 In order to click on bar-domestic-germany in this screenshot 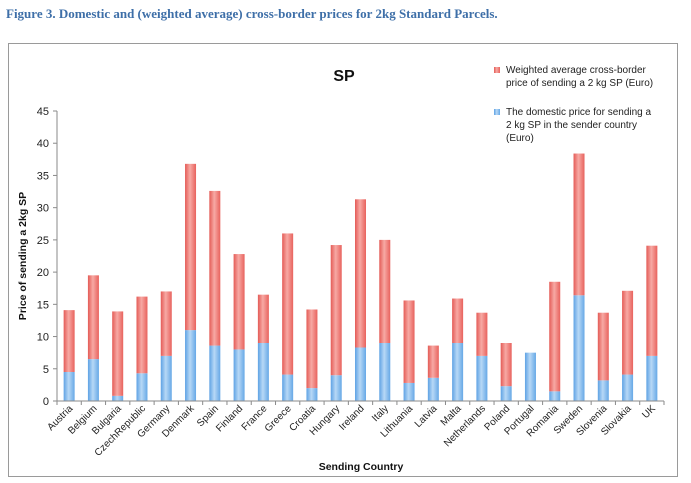, I will do `click(166, 378)`.